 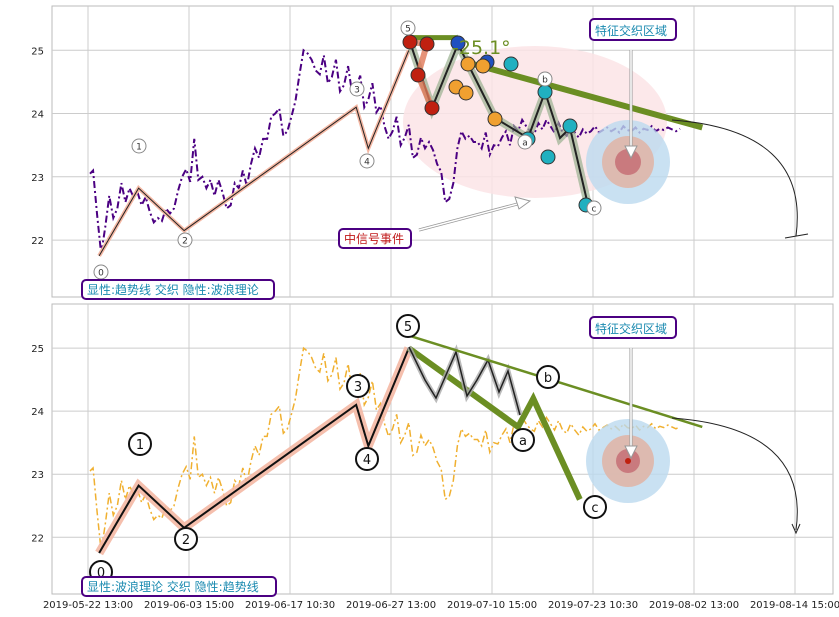 I want to click on bottom-wave-label-2: 2, so click(x=186, y=540).